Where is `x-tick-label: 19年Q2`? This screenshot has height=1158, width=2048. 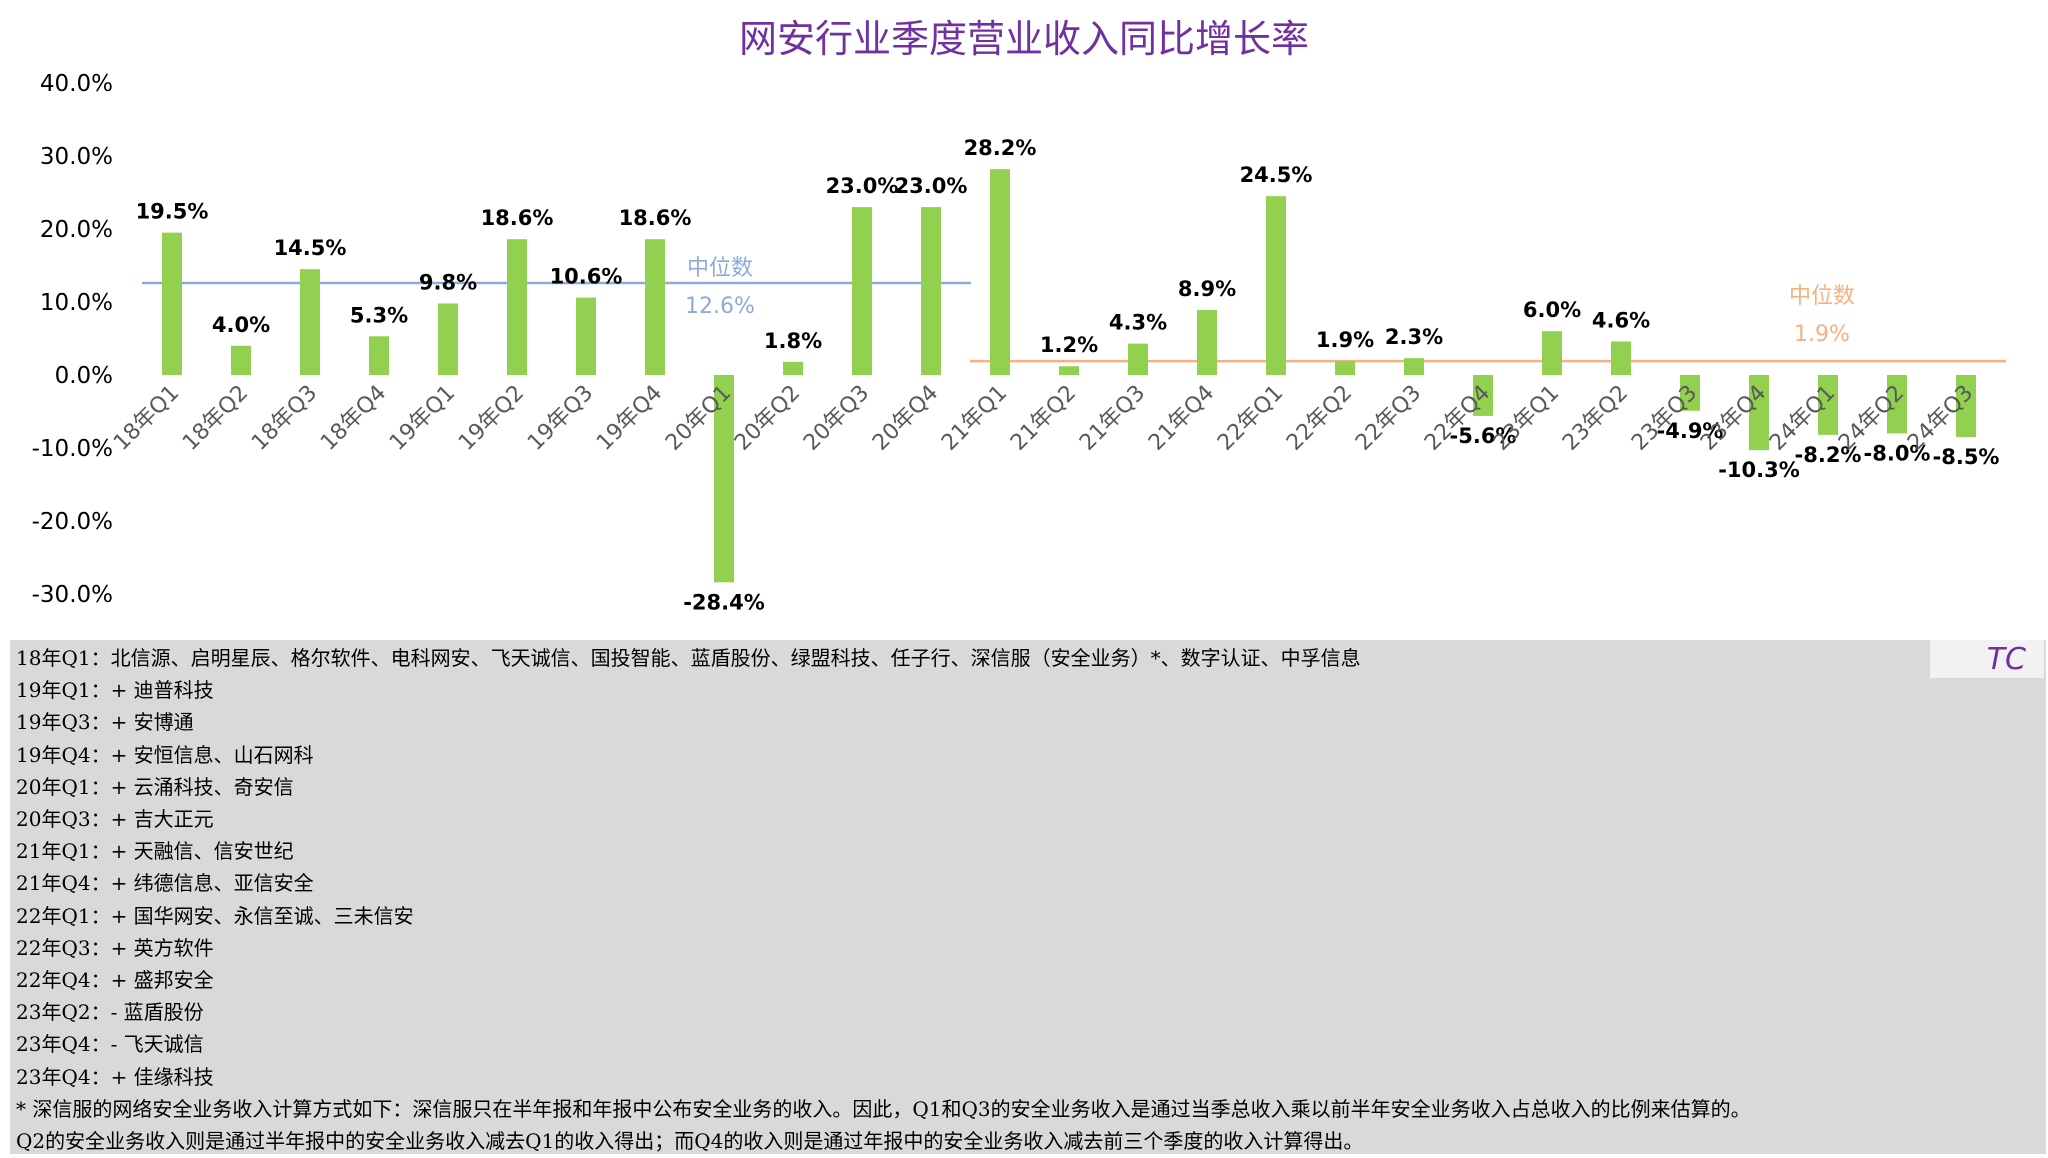
x-tick-label: 19年Q2 is located at coordinates (491, 418).